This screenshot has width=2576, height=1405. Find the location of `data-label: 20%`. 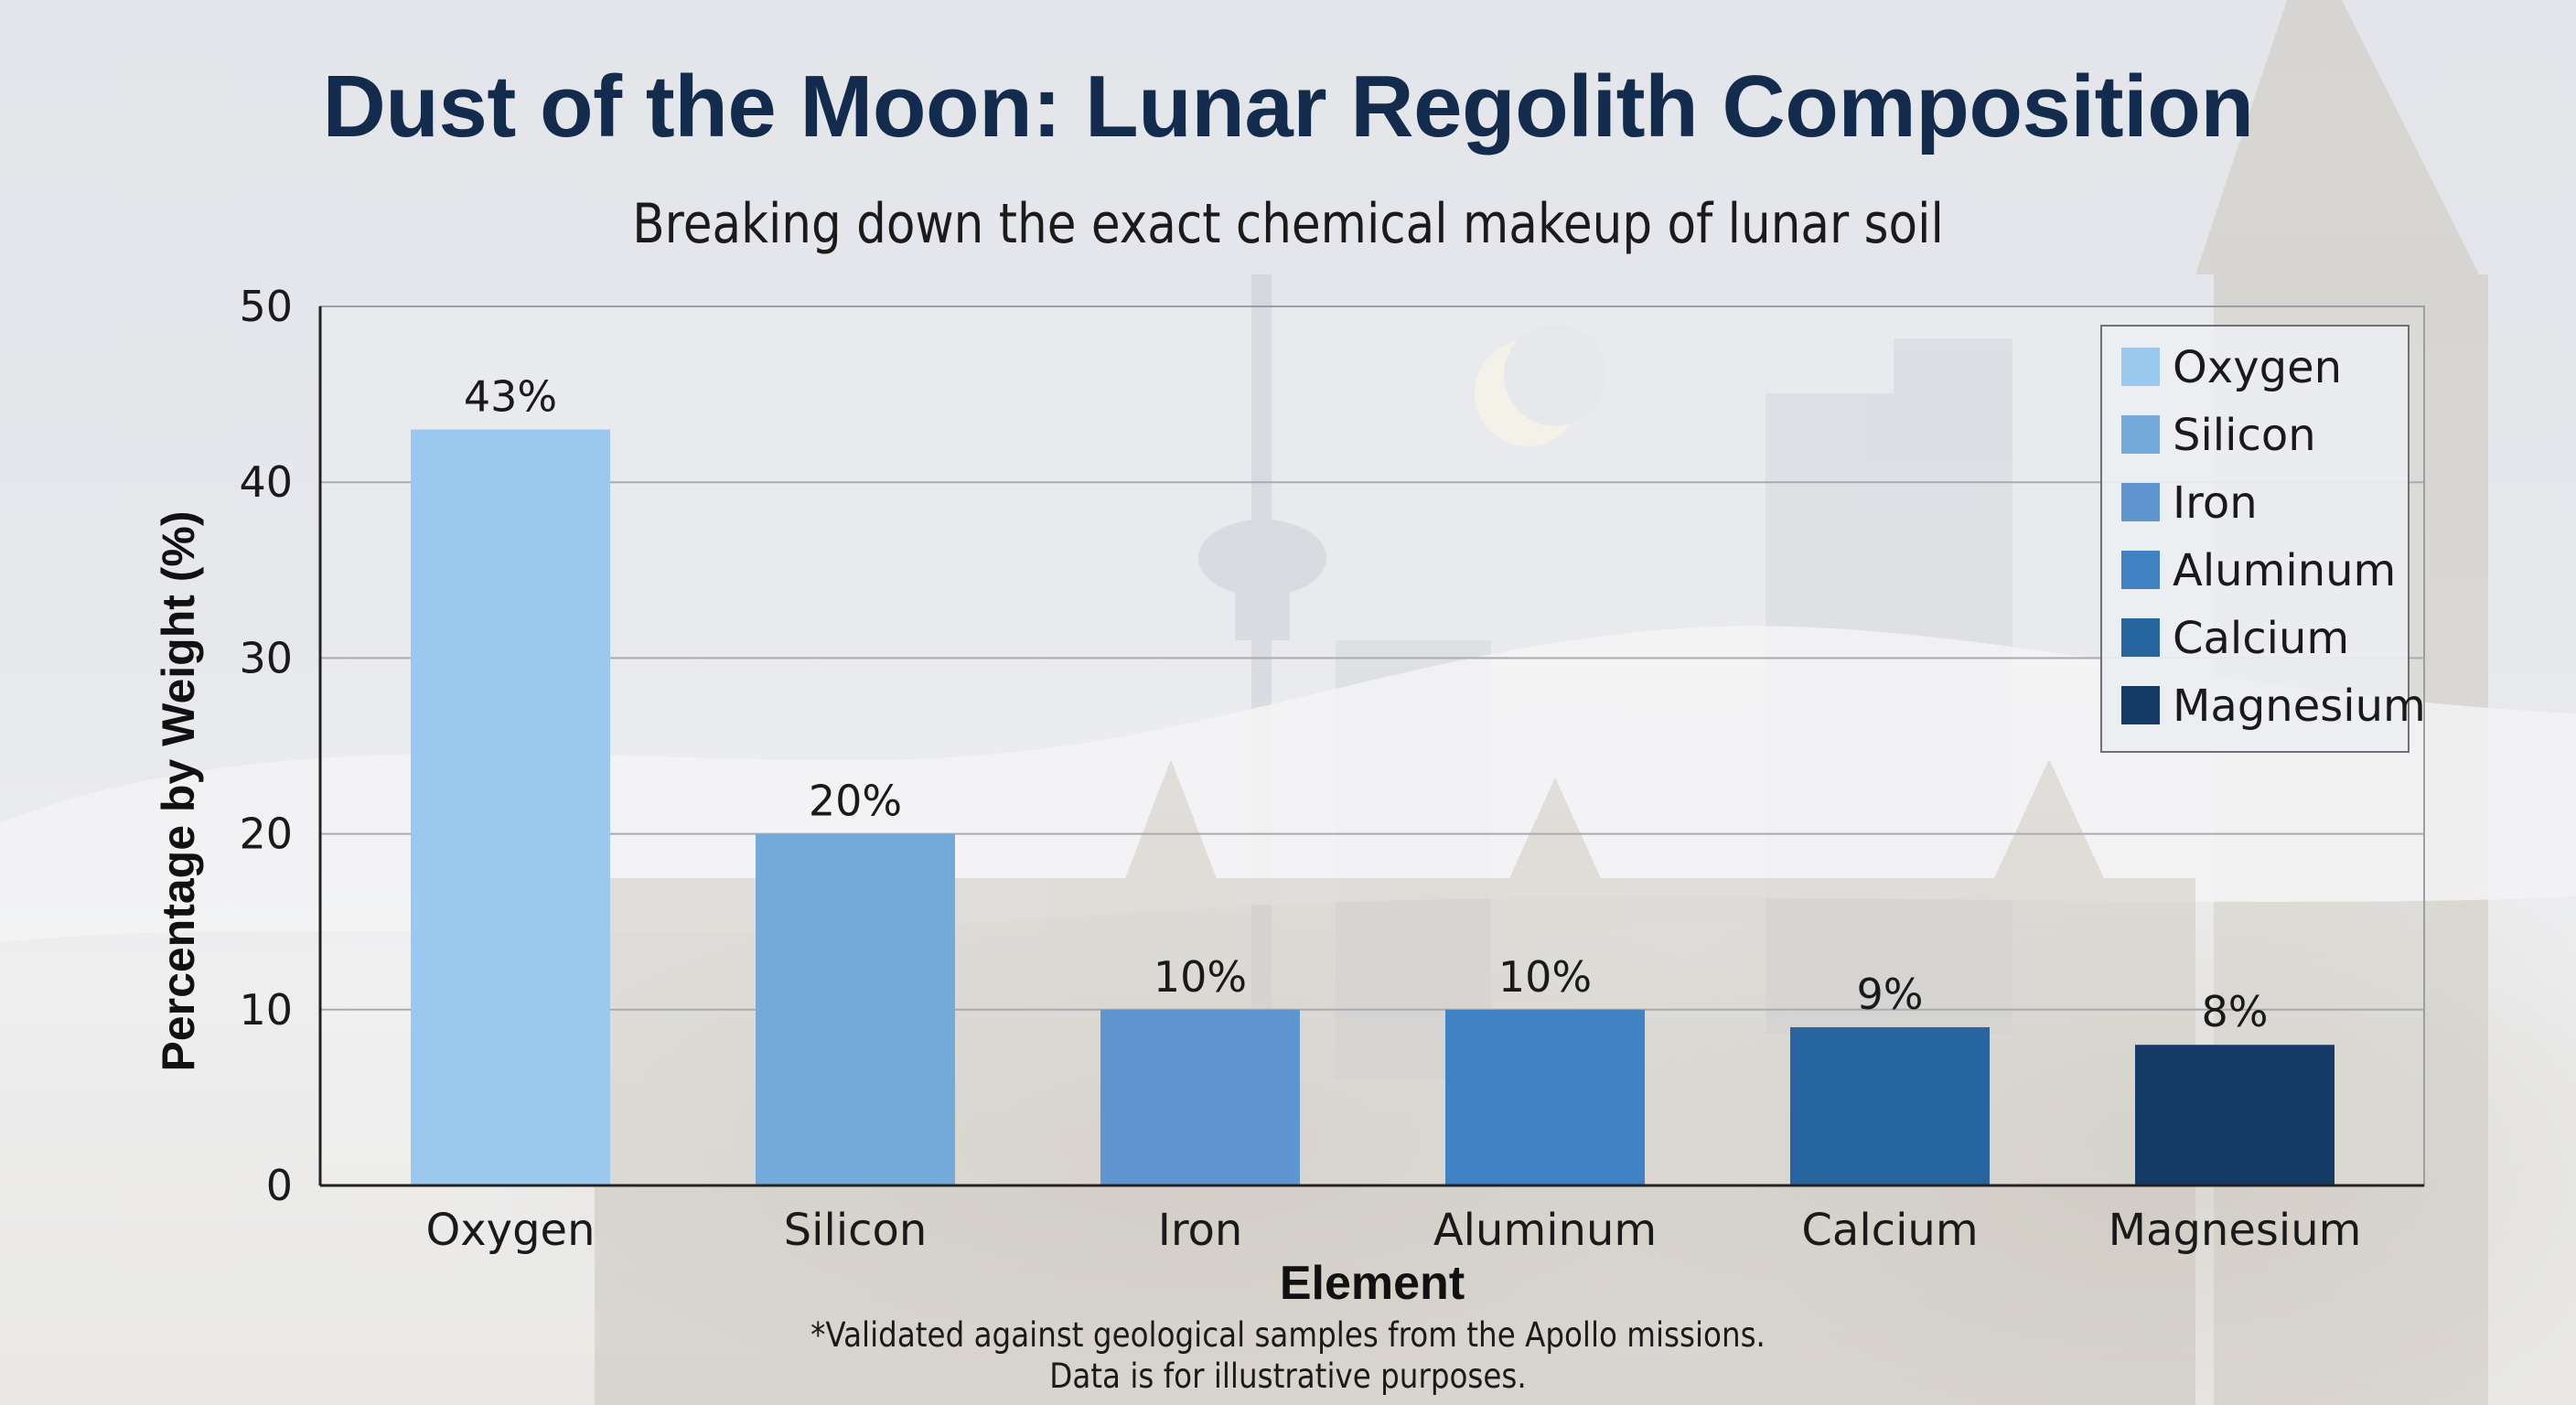

data-label: 20% is located at coordinates (855, 801).